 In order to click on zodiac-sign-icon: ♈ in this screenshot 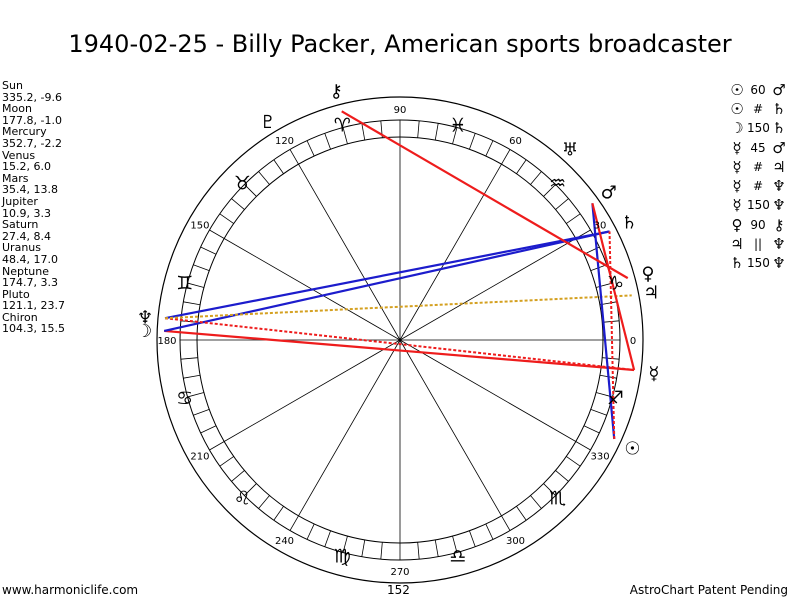, I will do `click(342, 126)`.